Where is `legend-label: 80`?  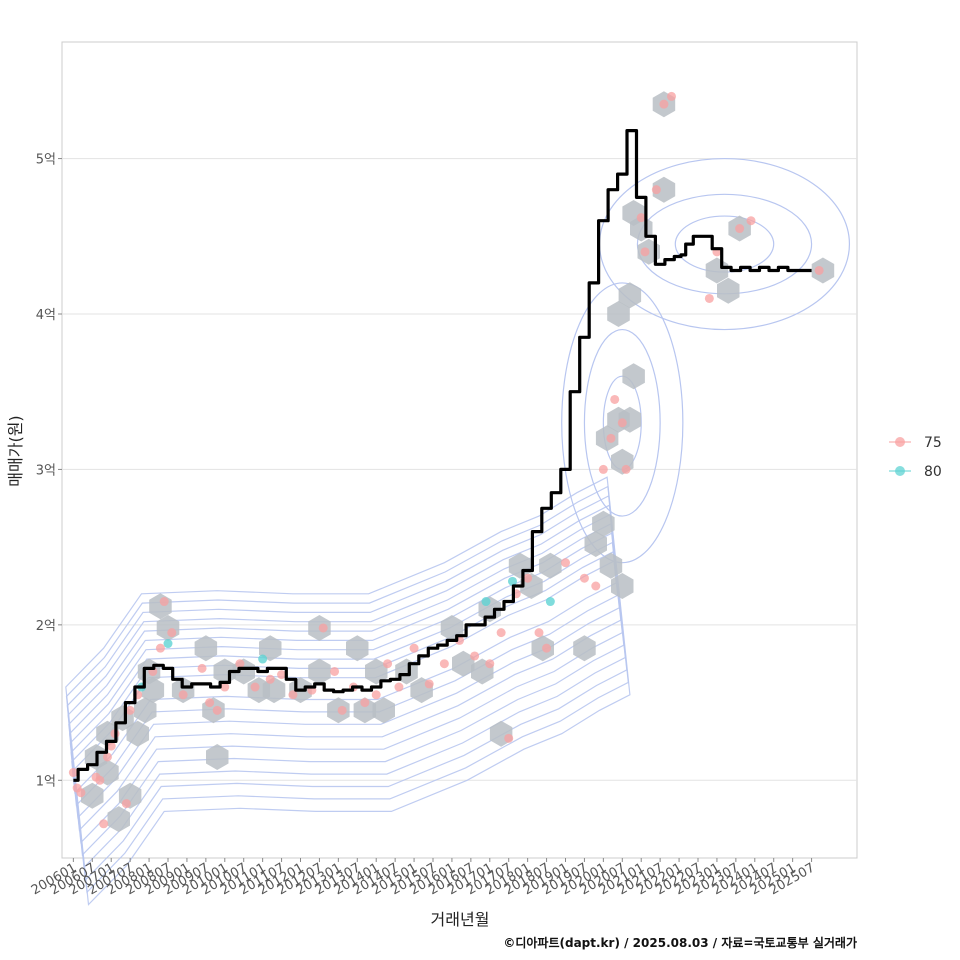 legend-label: 80 is located at coordinates (933, 472).